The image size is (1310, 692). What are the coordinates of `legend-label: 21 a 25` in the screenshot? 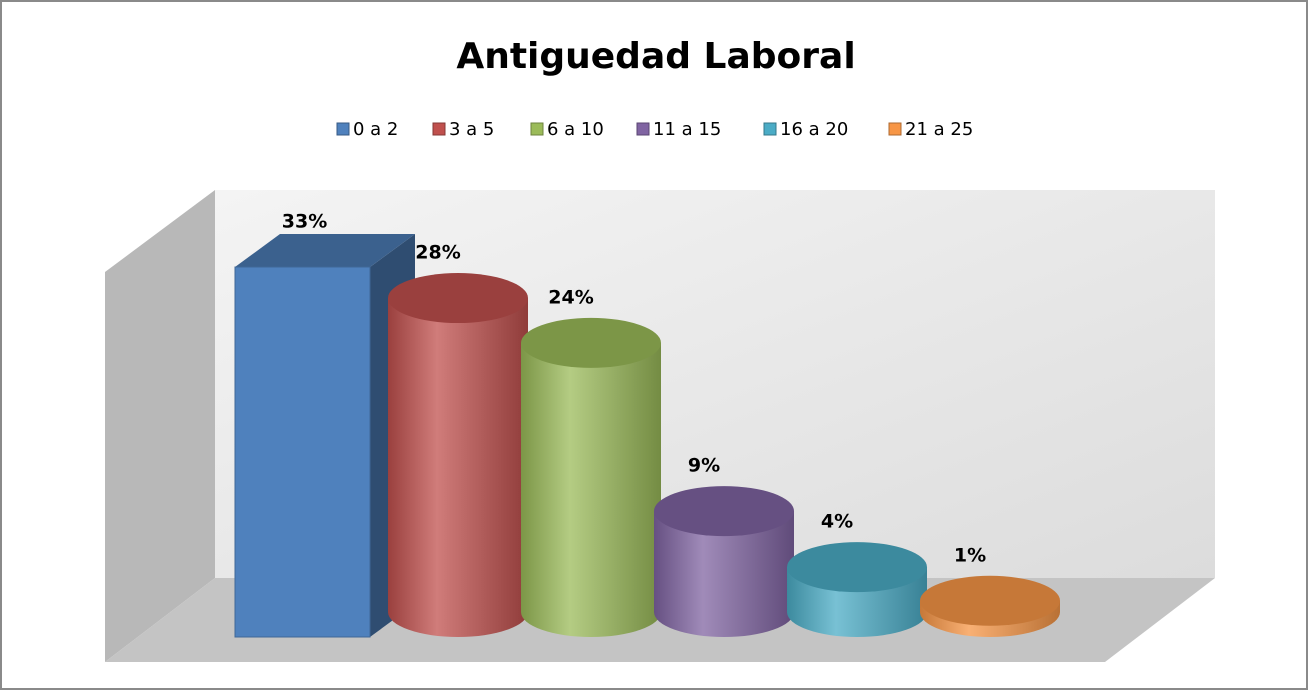 It's located at (939, 129).